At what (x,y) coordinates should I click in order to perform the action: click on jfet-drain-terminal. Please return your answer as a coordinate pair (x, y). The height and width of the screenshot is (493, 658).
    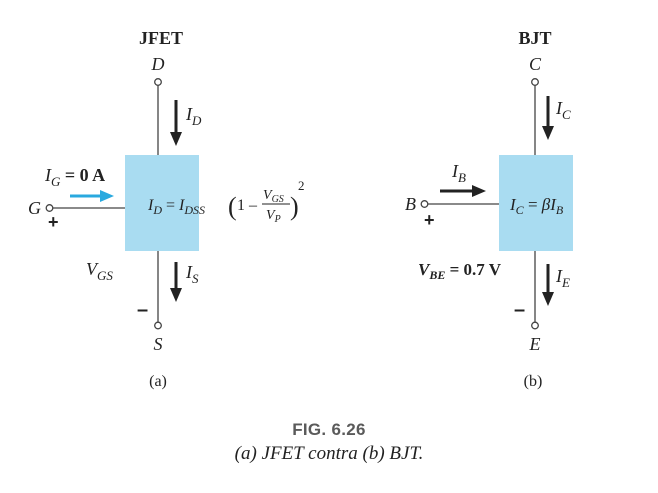
    Looking at the image, I should click on (158, 82).